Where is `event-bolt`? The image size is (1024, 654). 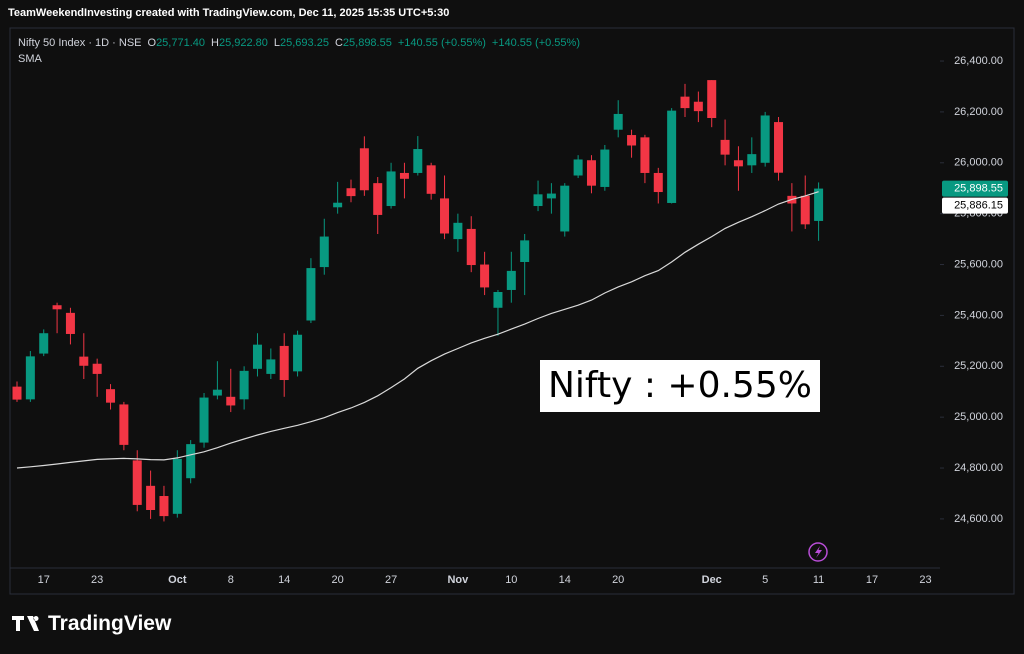 event-bolt is located at coordinates (818, 552).